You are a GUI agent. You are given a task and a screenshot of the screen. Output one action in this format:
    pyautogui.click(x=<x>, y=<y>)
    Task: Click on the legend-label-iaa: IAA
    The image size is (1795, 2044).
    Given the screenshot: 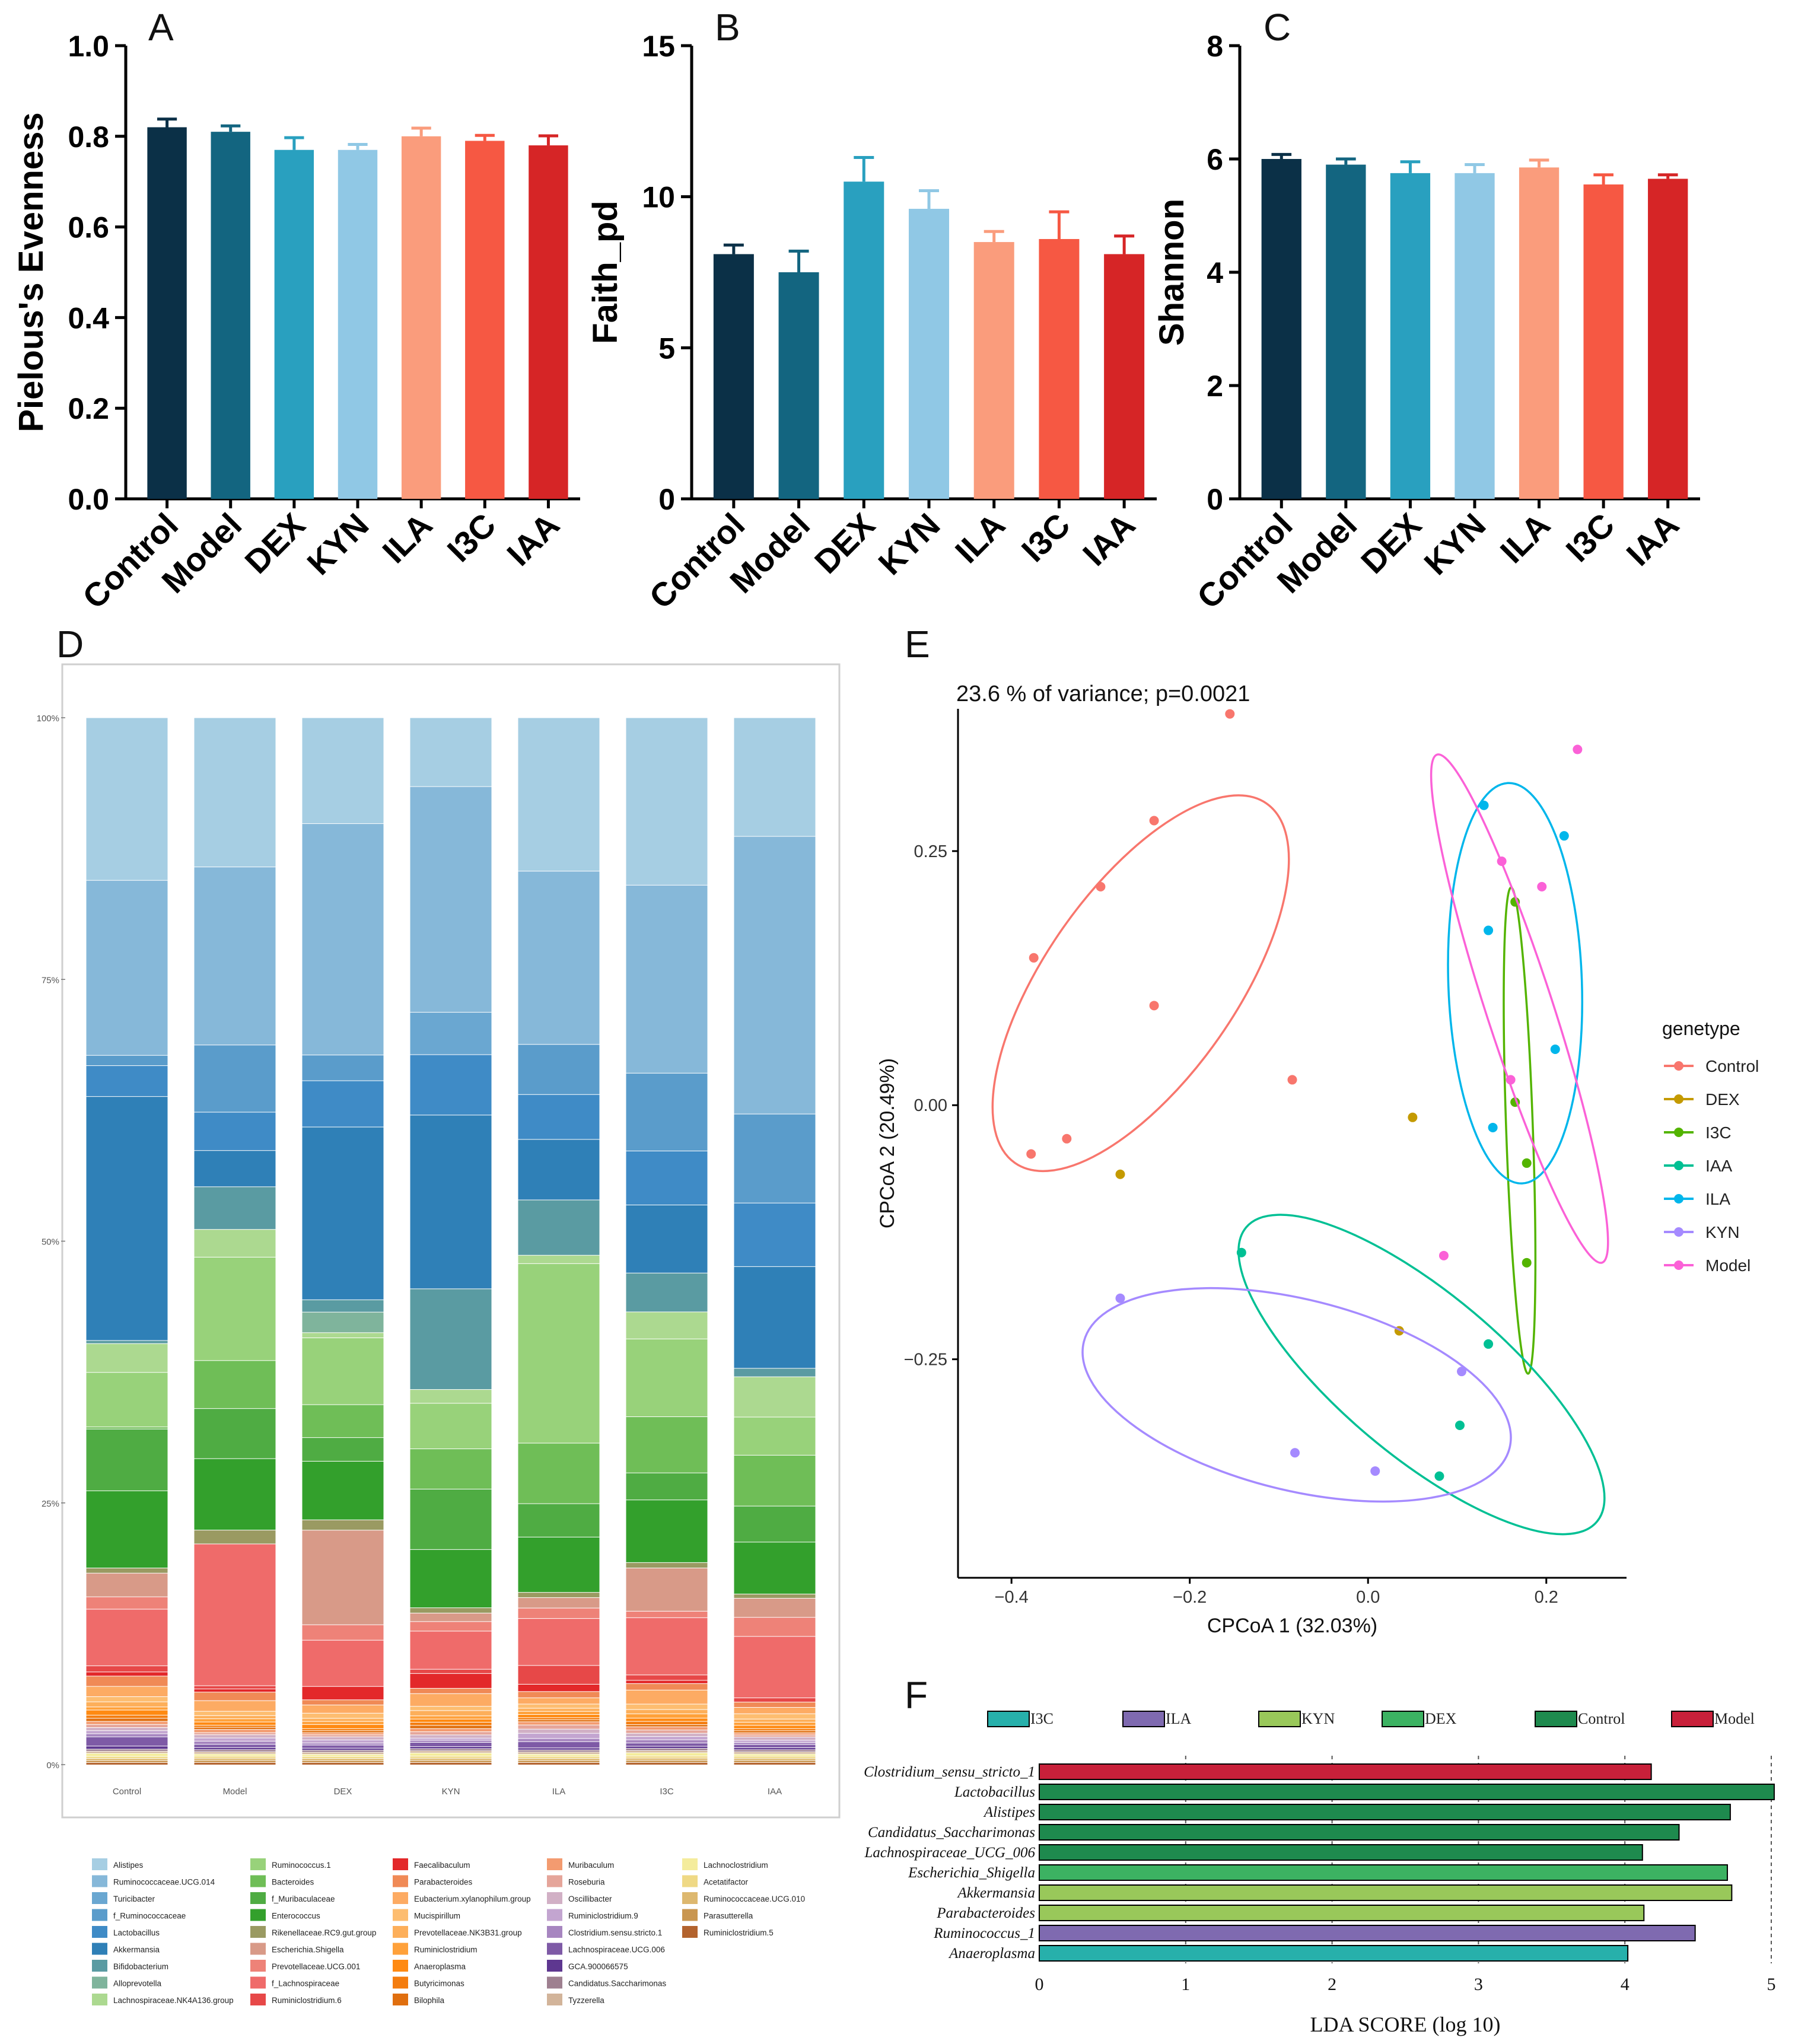 What is the action you would take?
    pyautogui.click(x=1718, y=1166)
    